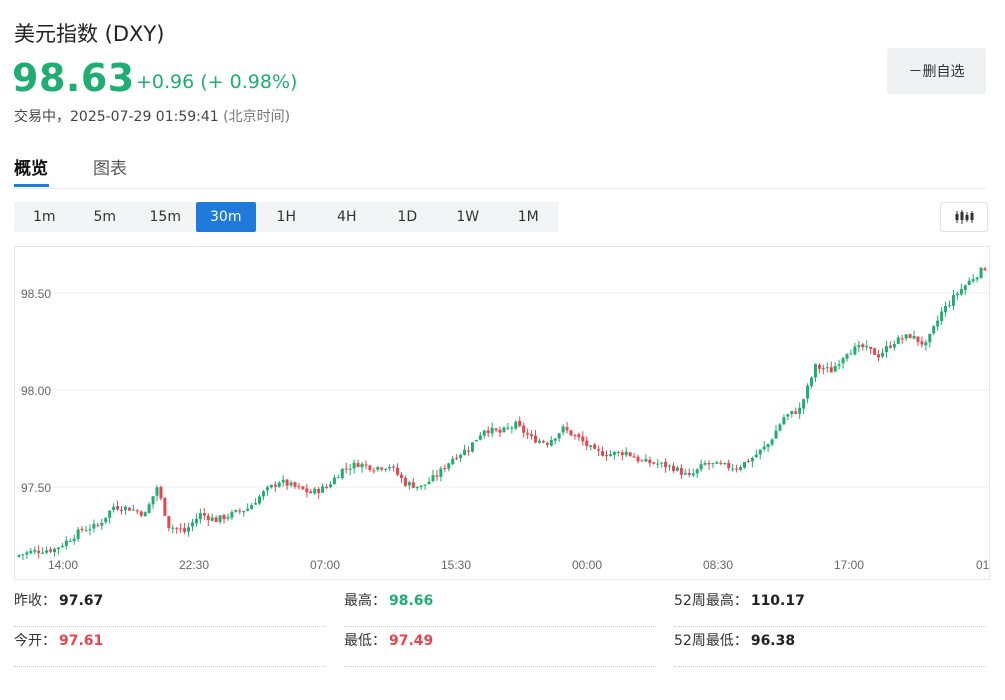  What do you see at coordinates (407, 217) in the screenshot?
I see `period-1d: 1D` at bounding box center [407, 217].